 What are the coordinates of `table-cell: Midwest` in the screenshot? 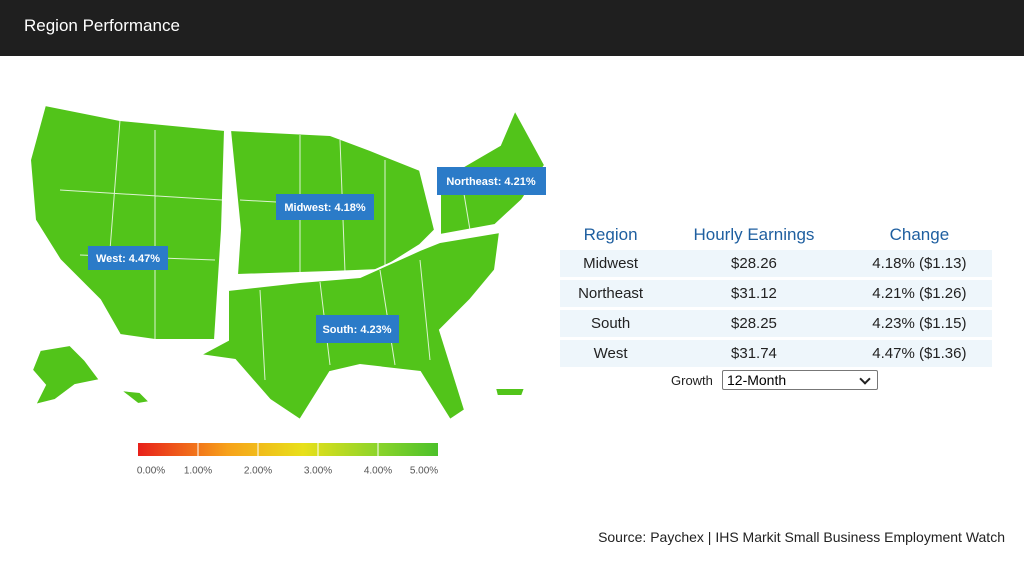 It's located at (611, 263).